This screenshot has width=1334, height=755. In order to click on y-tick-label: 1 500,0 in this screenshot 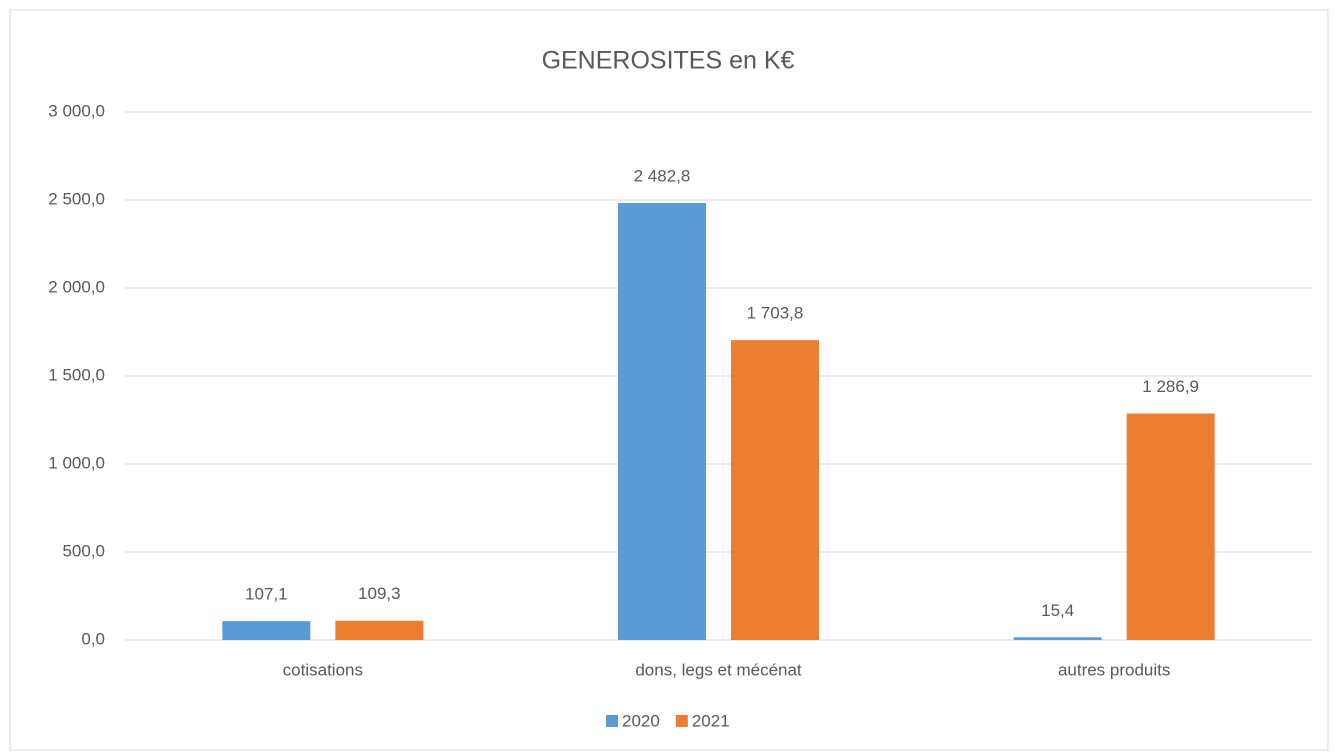, I will do `click(76, 374)`.